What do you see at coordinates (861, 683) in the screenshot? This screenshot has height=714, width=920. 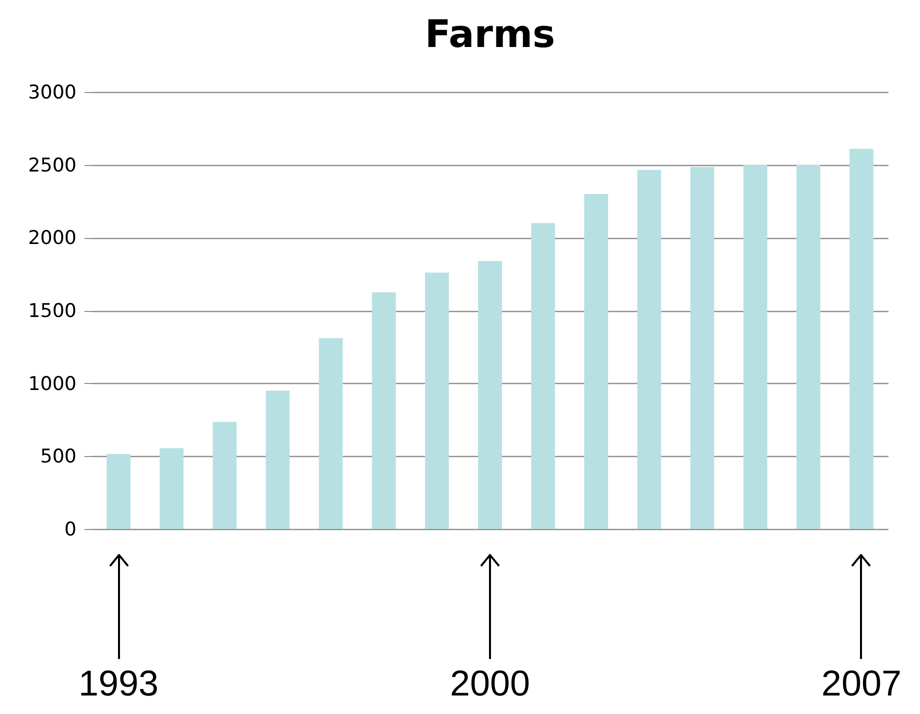 I see `x-tick-label: 2007` at bounding box center [861, 683].